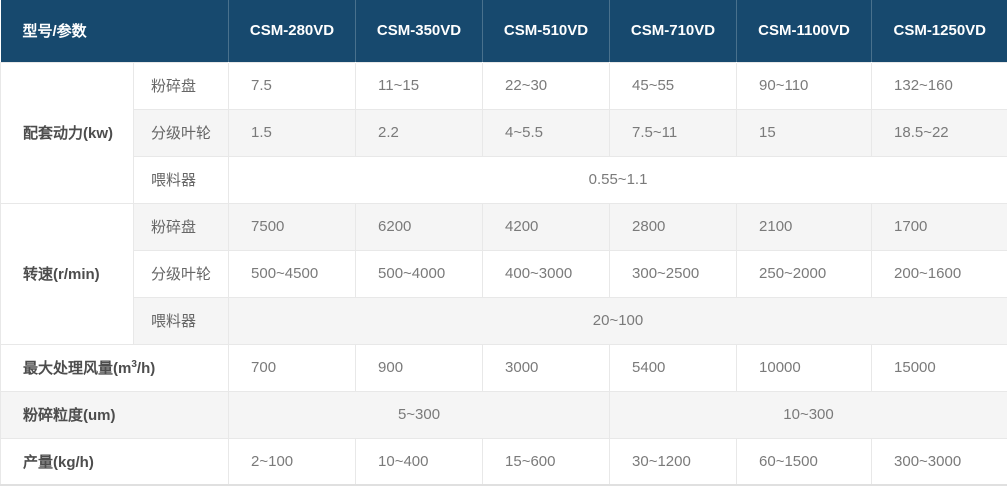 The image size is (1007, 493). What do you see at coordinates (546, 273) in the screenshot?
I see `cell-value: 400~3000` at bounding box center [546, 273].